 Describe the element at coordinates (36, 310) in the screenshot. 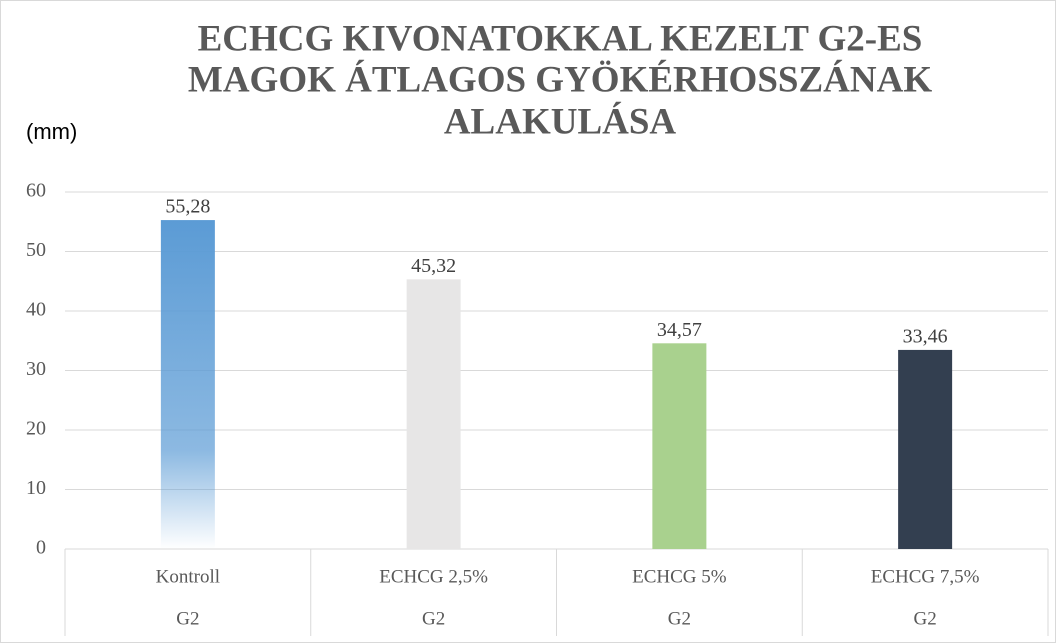

I see `y-tick-label: 40` at that location.